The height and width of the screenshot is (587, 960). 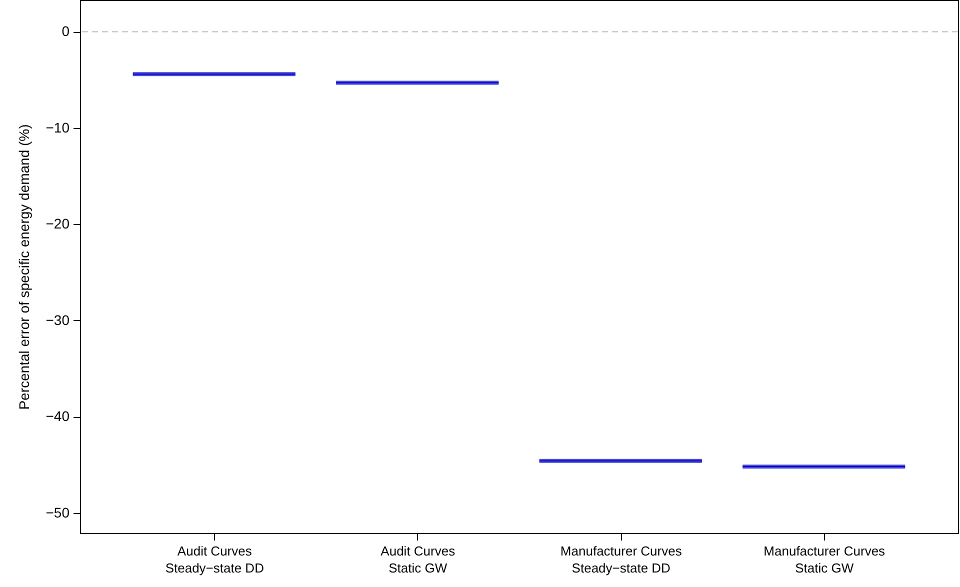 What do you see at coordinates (214, 560) in the screenshot?
I see `x-tick-label: Audit Curves Steady−state DD` at bounding box center [214, 560].